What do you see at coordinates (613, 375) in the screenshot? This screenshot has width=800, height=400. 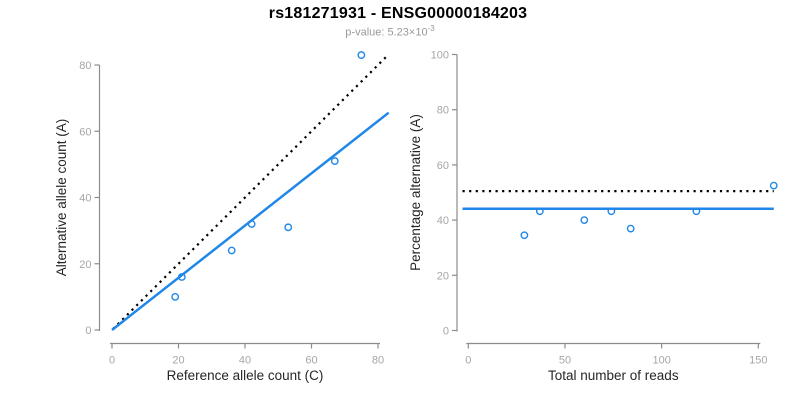 I see `x-axis-title: Total number of reads` at bounding box center [613, 375].